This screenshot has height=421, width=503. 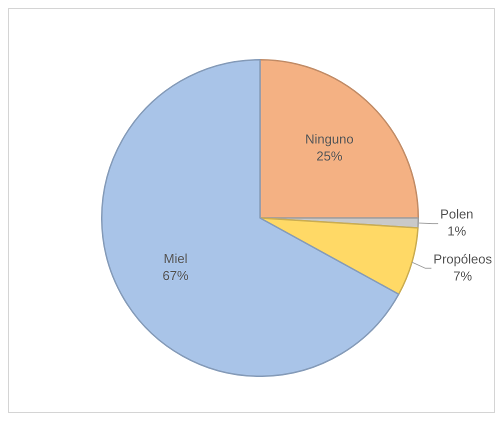 I want to click on data-label: 7%, so click(x=463, y=276).